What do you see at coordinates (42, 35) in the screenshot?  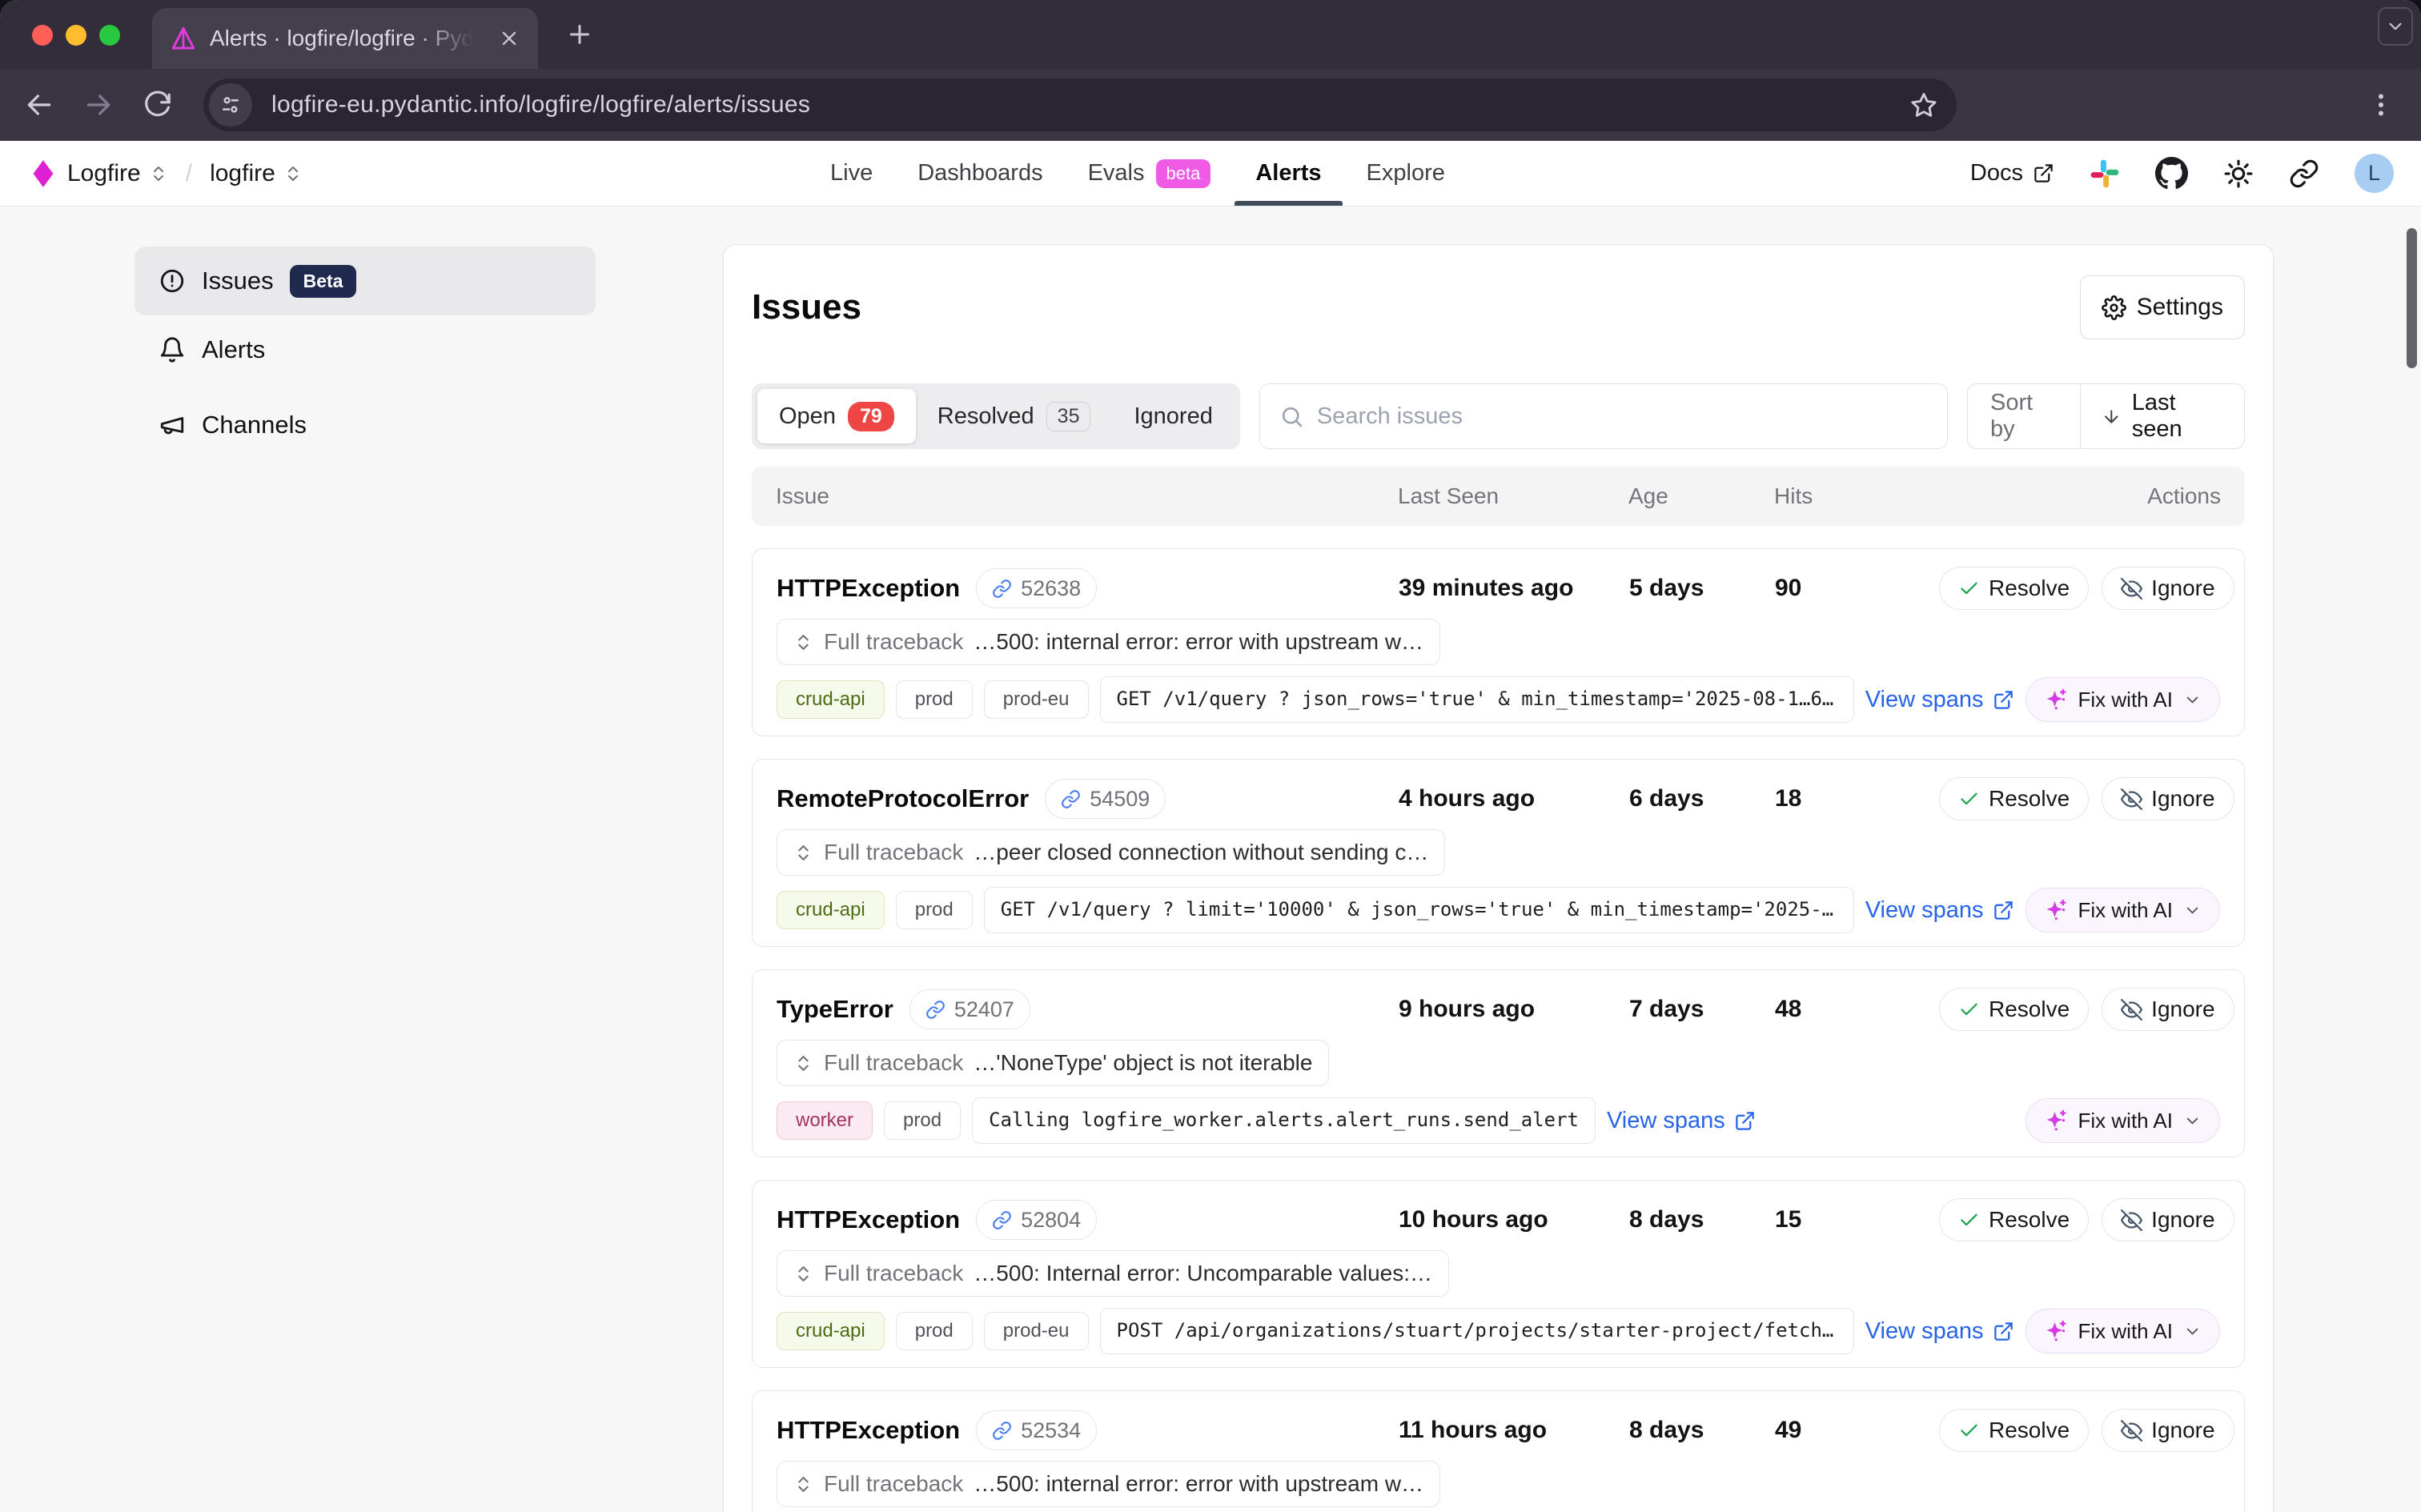 I see `close-window-button` at bounding box center [42, 35].